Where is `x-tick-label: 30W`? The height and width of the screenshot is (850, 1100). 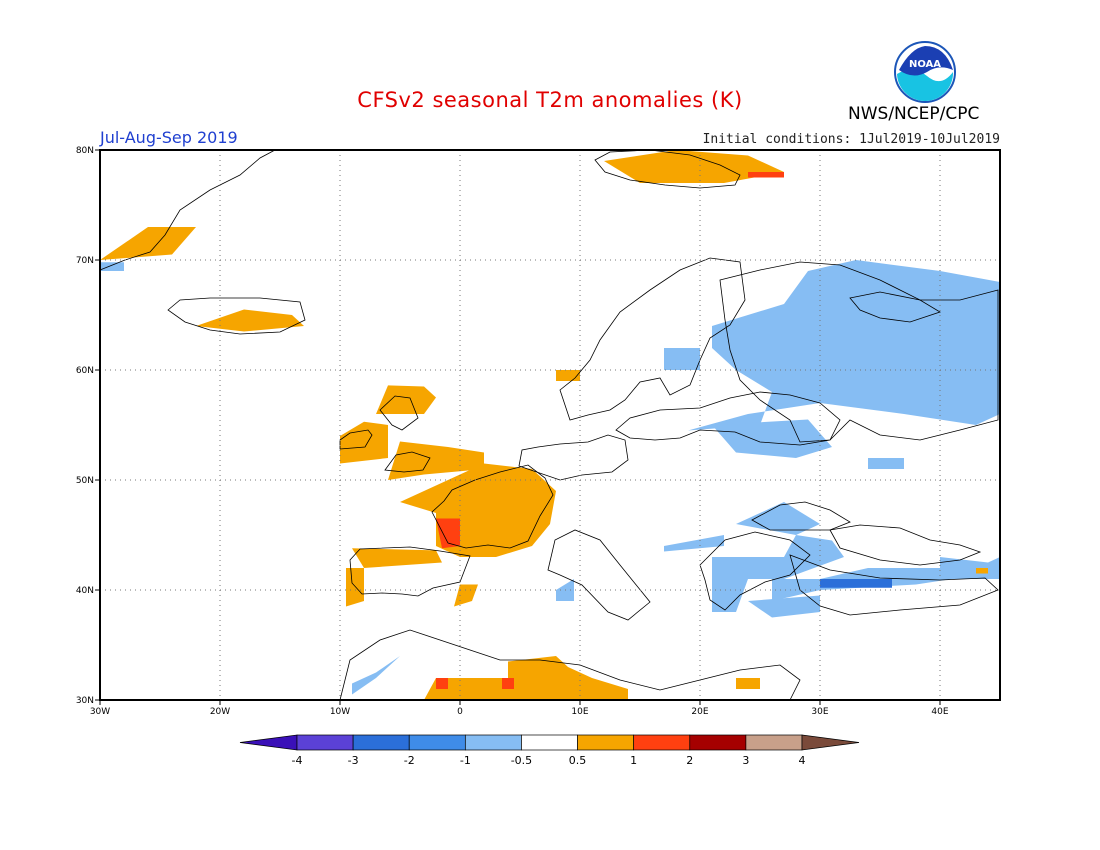 x-tick-label: 30W is located at coordinates (100, 712).